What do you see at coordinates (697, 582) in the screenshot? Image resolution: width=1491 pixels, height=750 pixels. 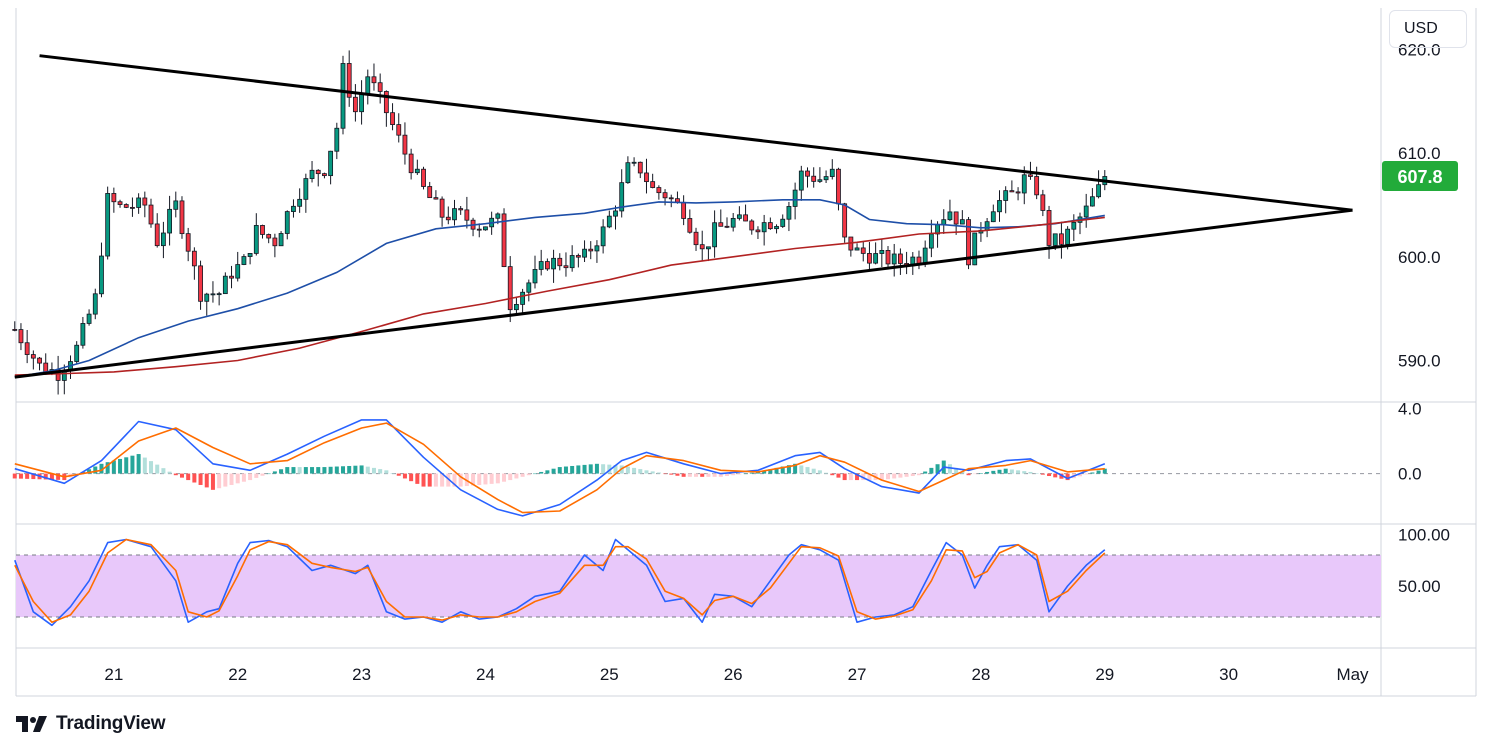 I see `stochastic-panel` at bounding box center [697, 582].